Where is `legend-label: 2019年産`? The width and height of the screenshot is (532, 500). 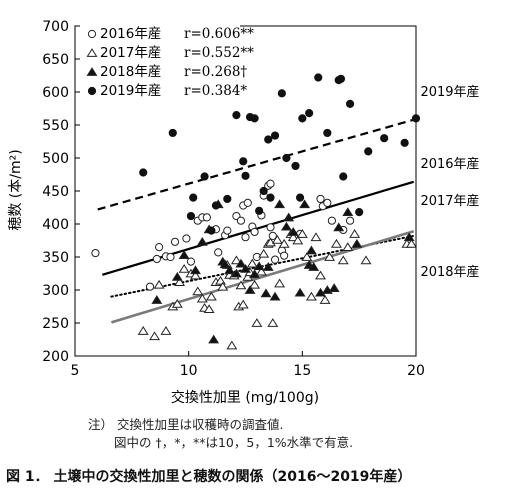 legend-label: 2019年産 is located at coordinates (130, 91).